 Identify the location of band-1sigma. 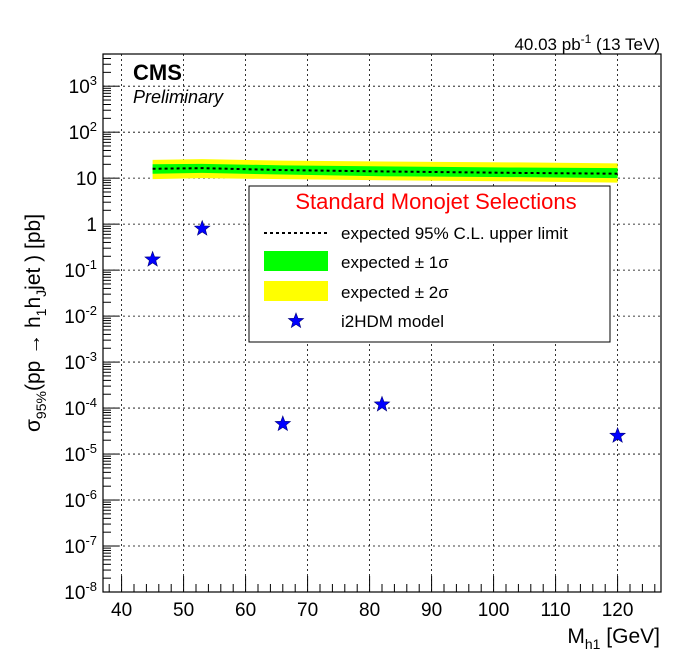
(385, 171).